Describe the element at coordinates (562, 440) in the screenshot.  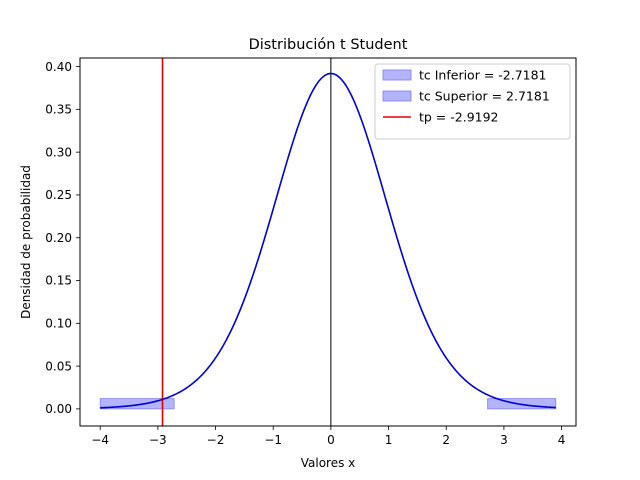
I see `x-tick-label: 4` at that location.